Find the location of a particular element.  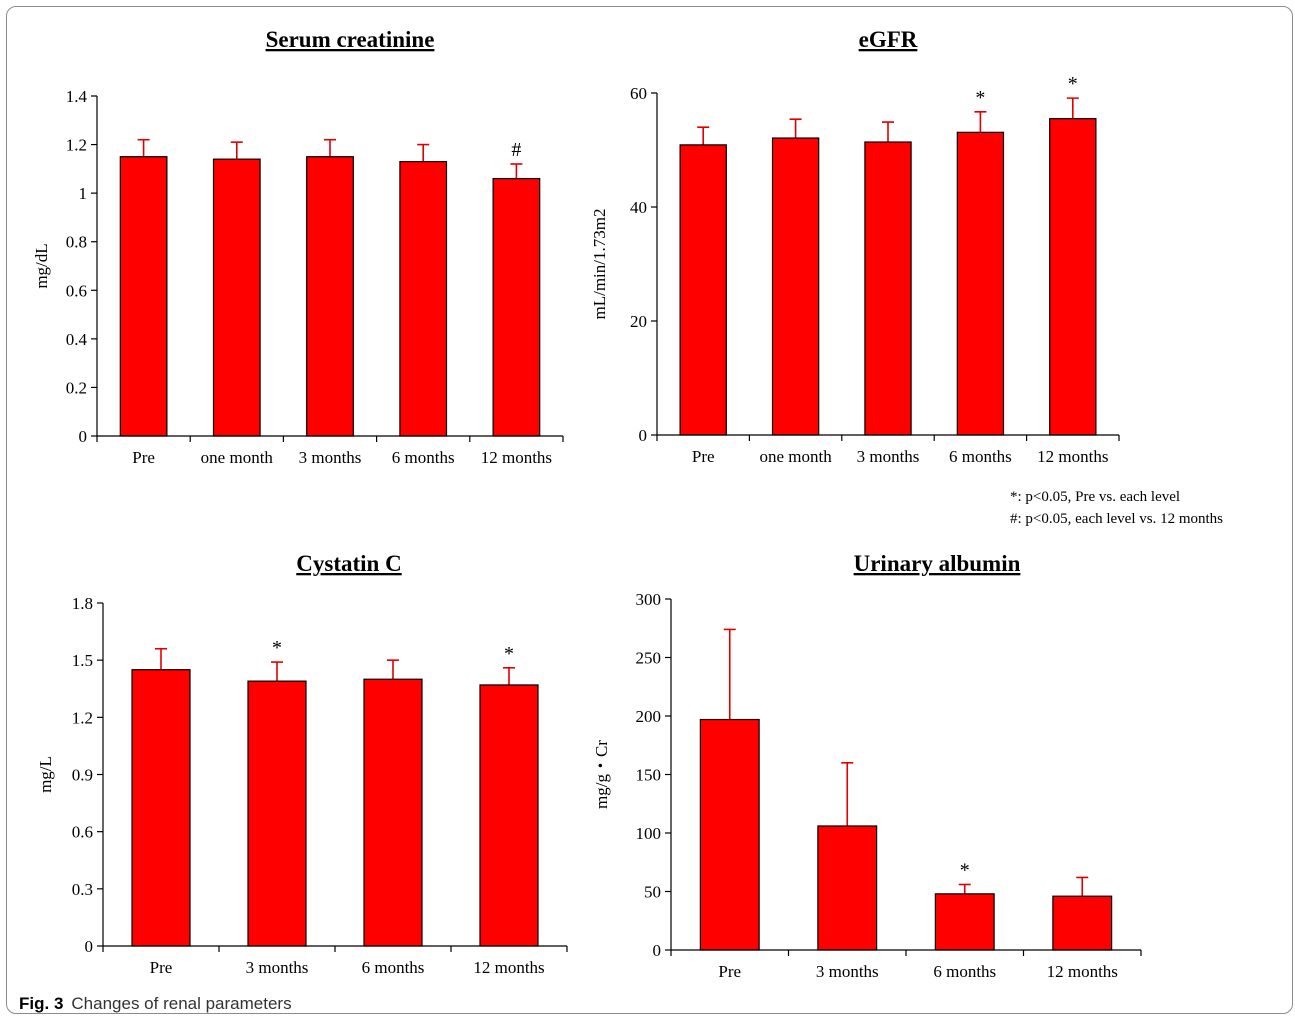

note-asterisk: *: p<0.05, Pre vs. each level is located at coordinates (1095, 497).